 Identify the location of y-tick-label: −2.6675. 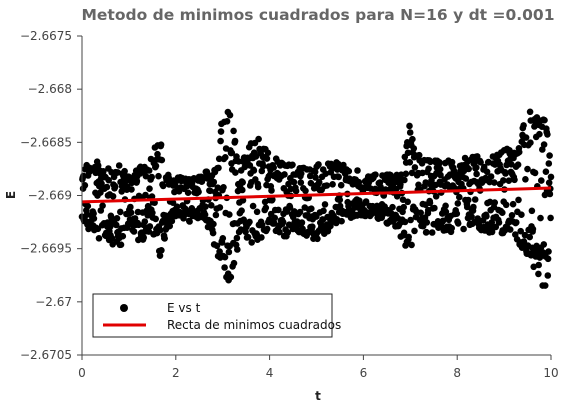
(46, 36).